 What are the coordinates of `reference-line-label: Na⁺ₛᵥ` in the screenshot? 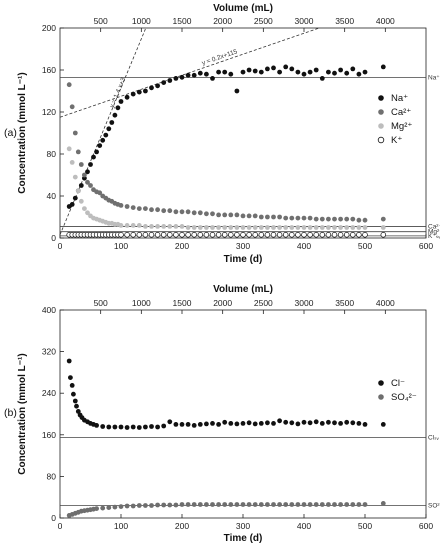 It's located at (434, 77).